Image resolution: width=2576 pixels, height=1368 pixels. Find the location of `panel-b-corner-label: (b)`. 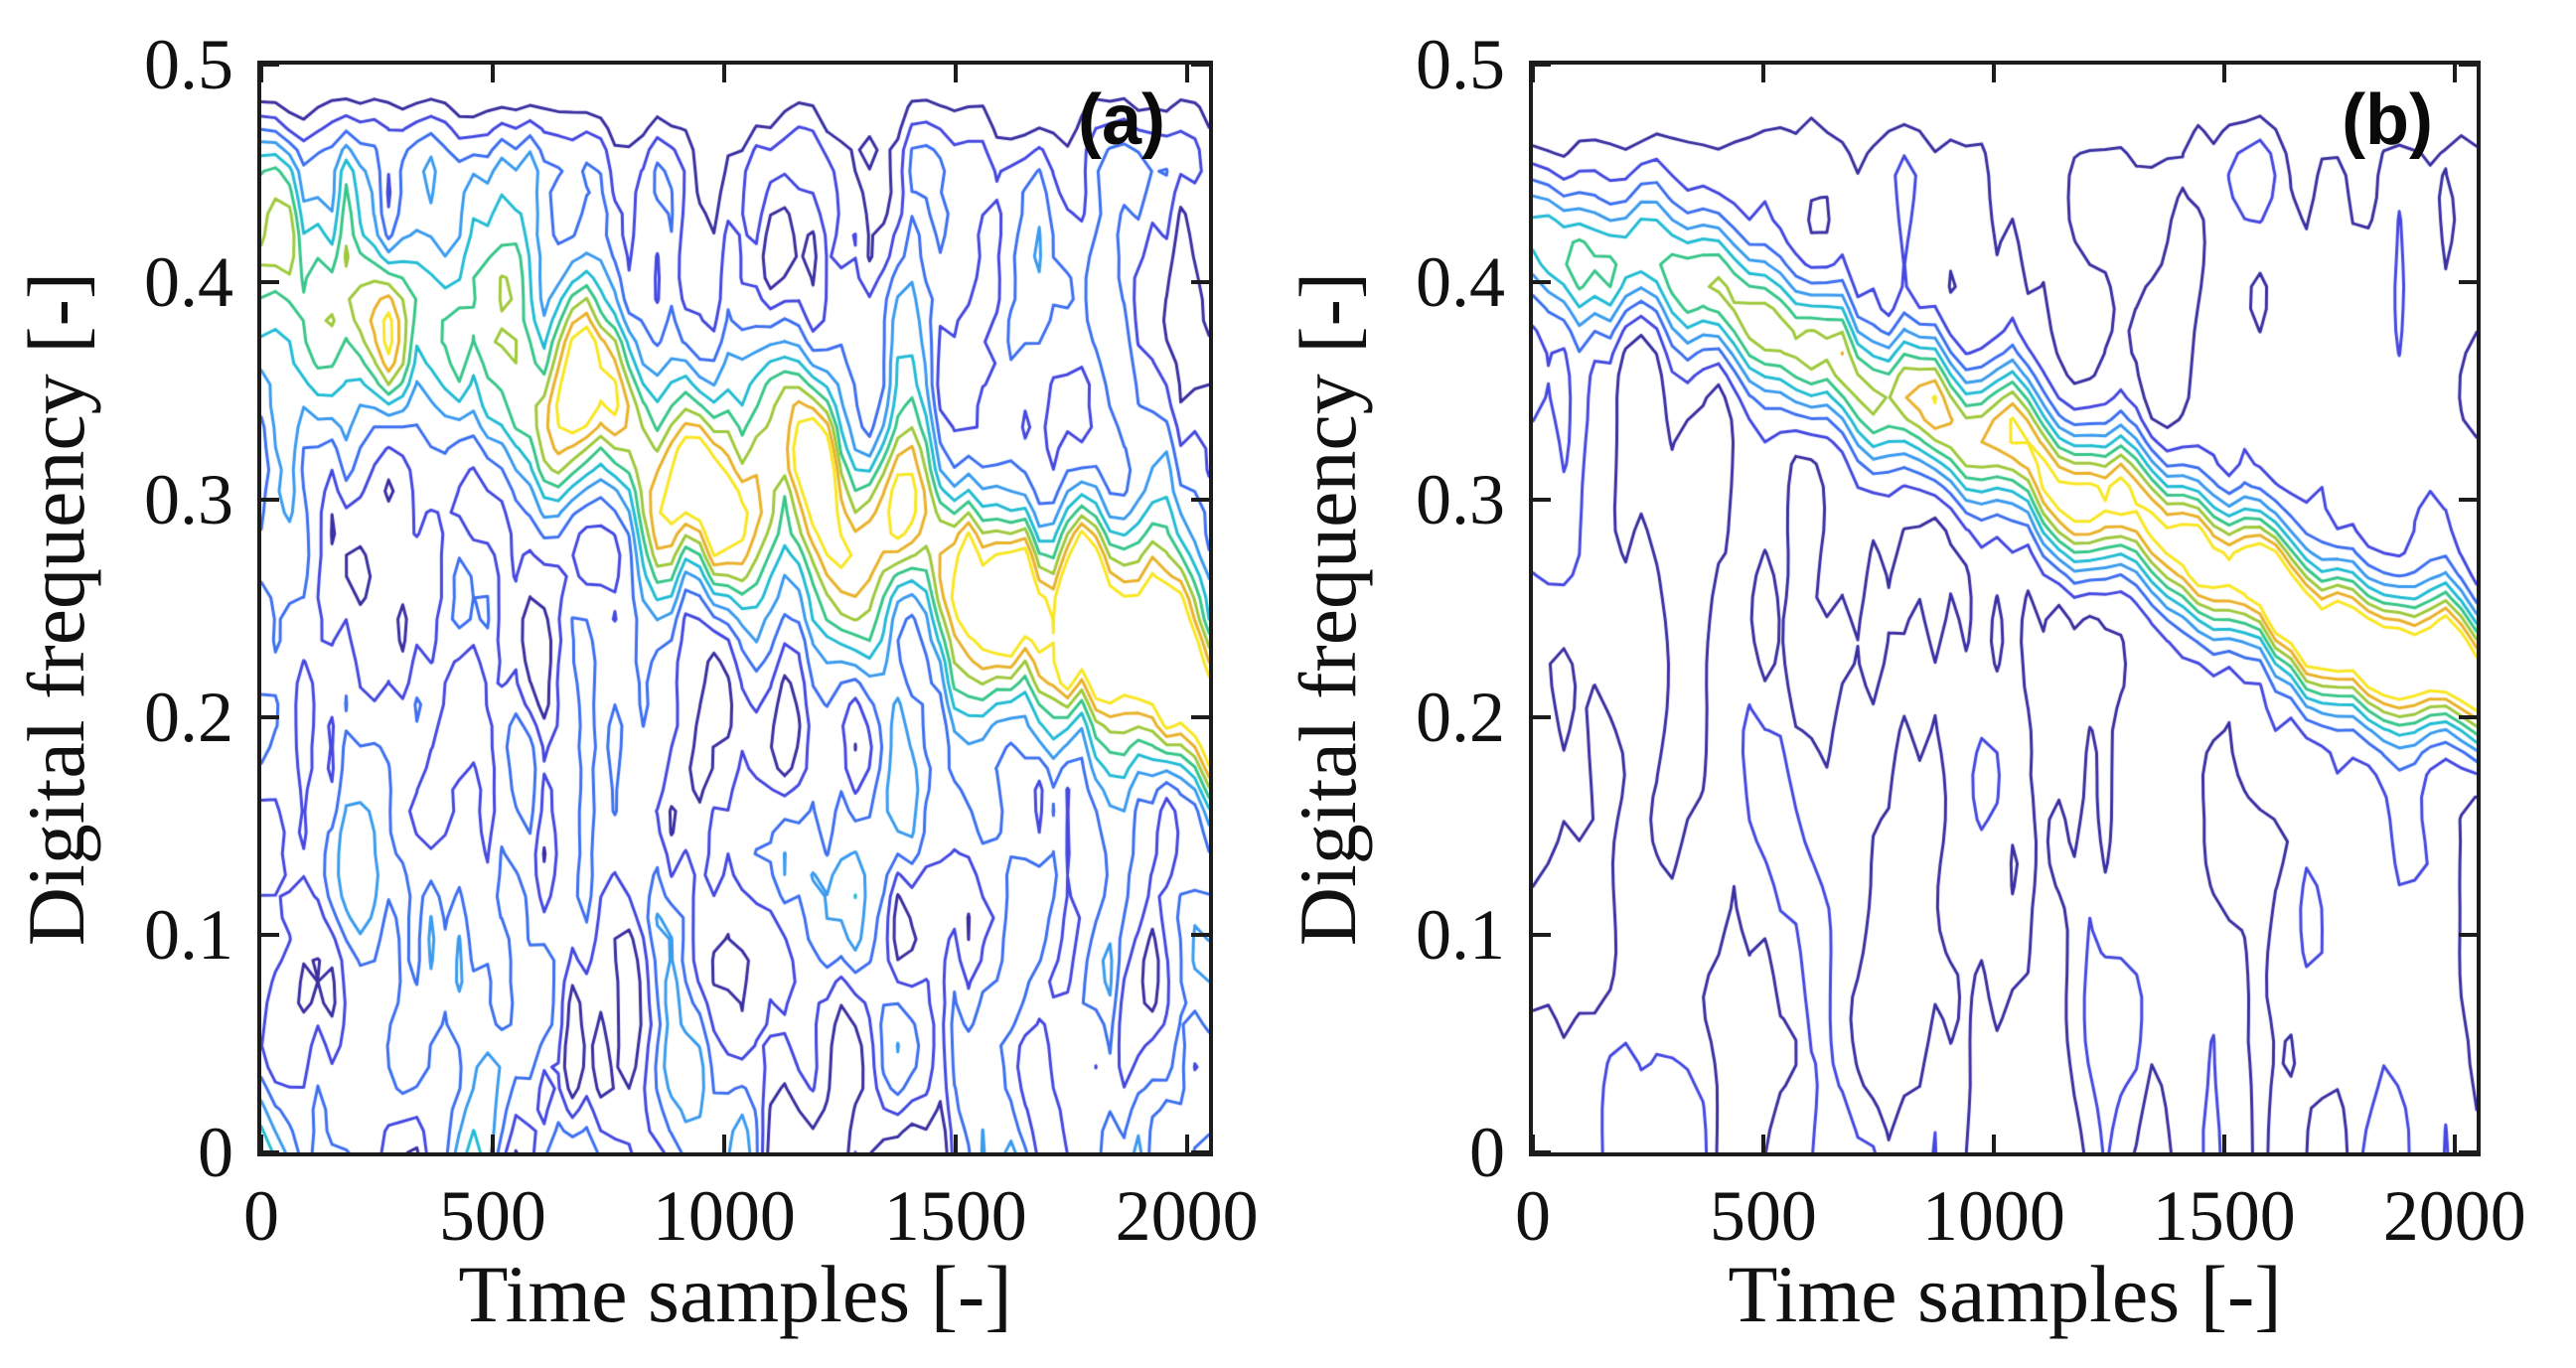

panel-b-corner-label: (b) is located at coordinates (2388, 120).